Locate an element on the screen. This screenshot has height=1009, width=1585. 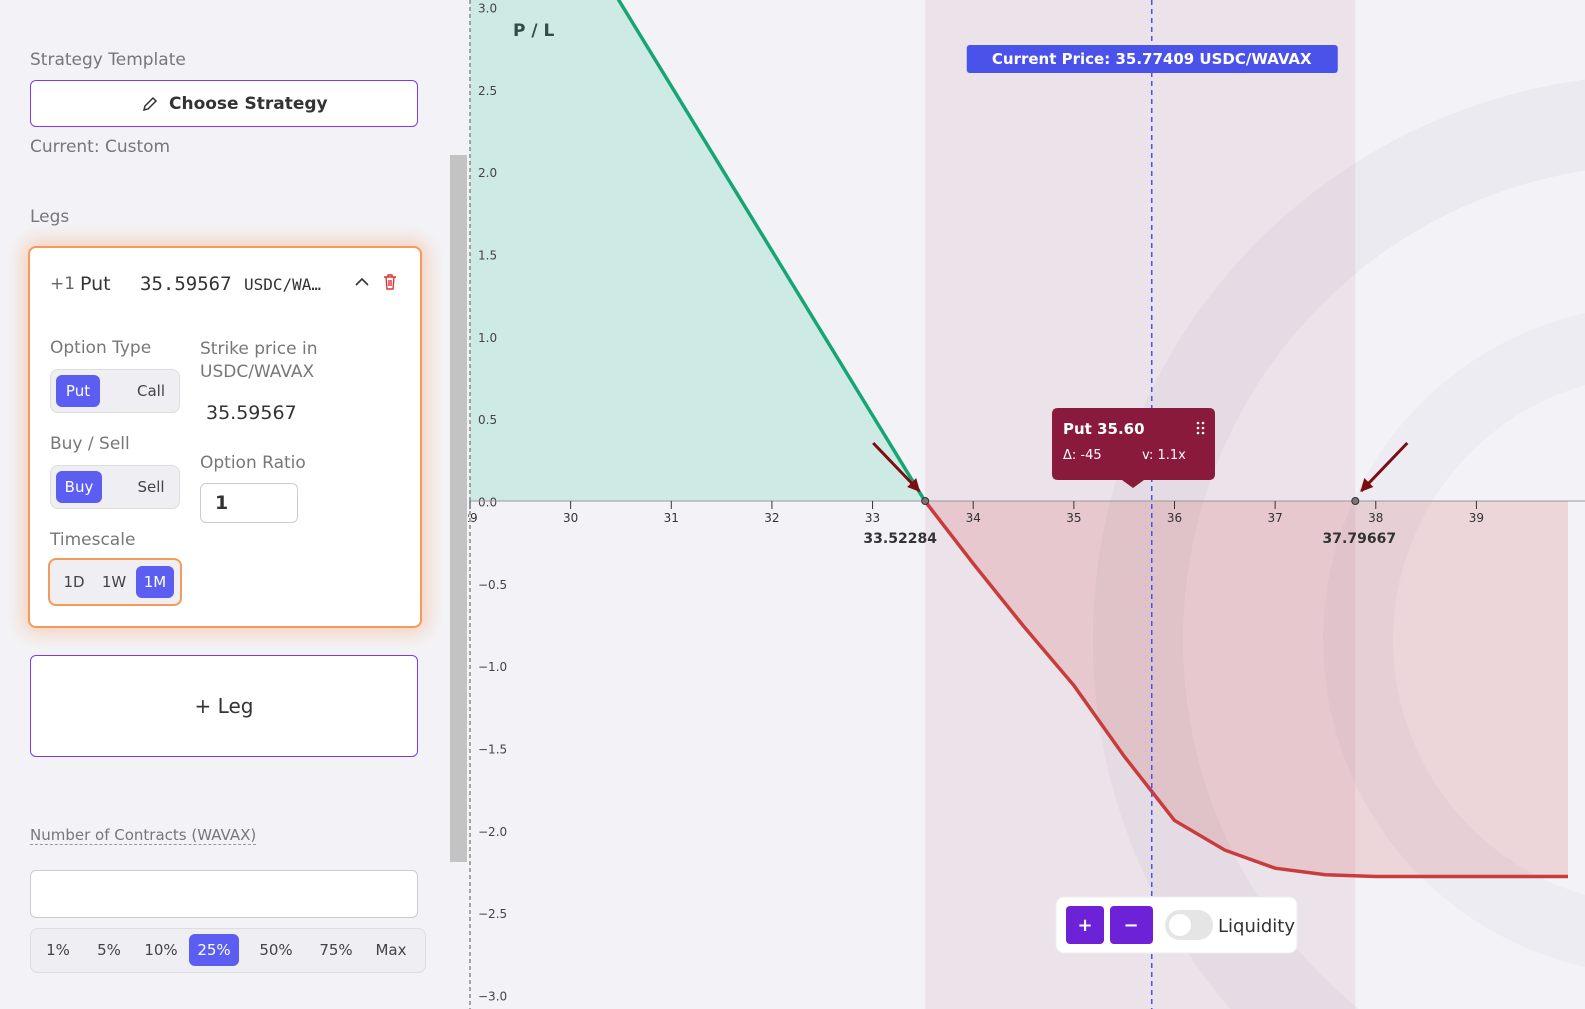
ratio-input: 1 is located at coordinates (249, 503).